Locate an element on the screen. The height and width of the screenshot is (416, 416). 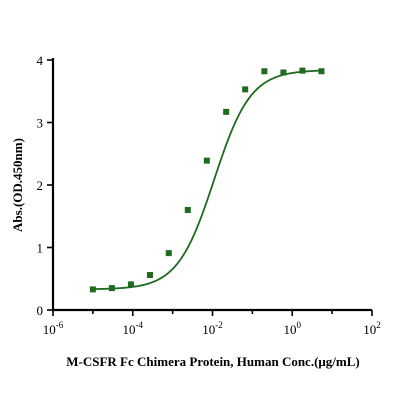
x-tick-label: 10⁻² is located at coordinates (212, 328).